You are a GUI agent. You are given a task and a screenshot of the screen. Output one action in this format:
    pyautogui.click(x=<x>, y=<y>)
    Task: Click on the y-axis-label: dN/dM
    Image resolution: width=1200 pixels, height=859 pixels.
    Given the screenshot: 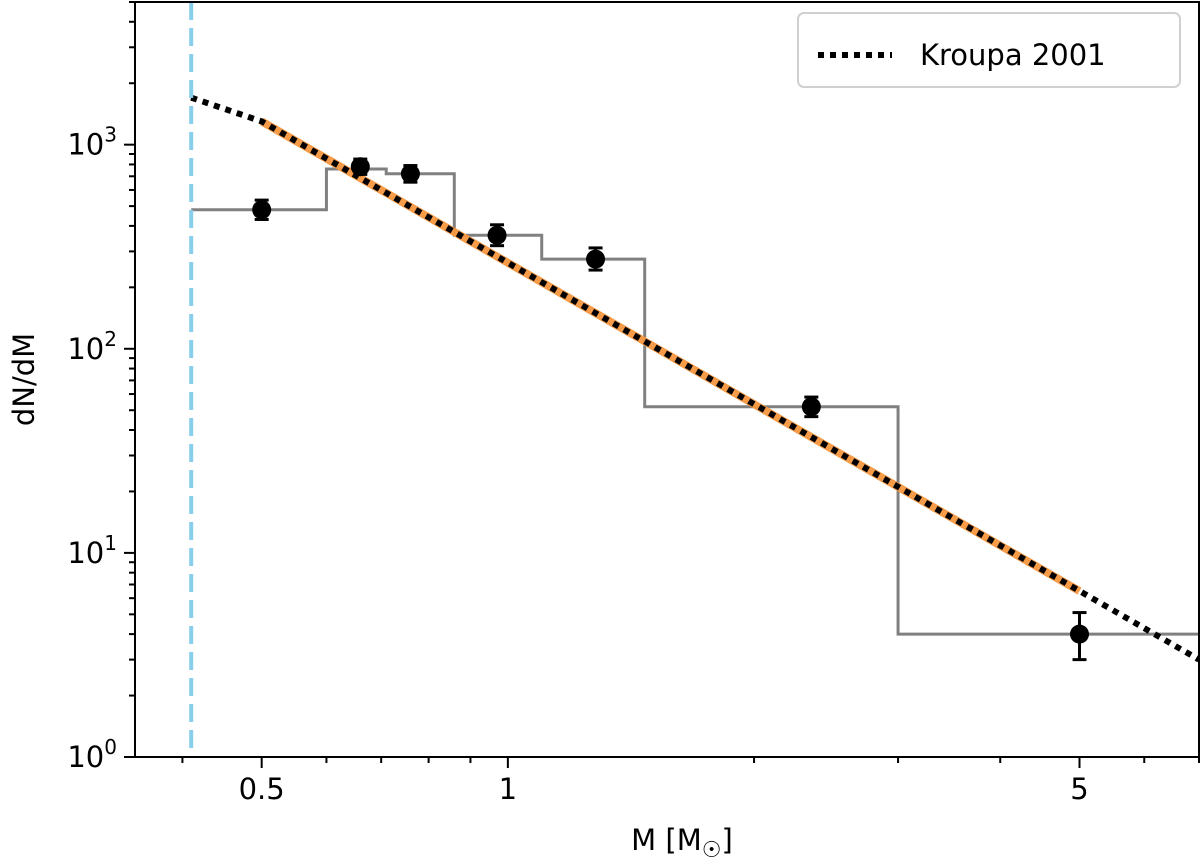 What is the action you would take?
    pyautogui.click(x=24, y=379)
    